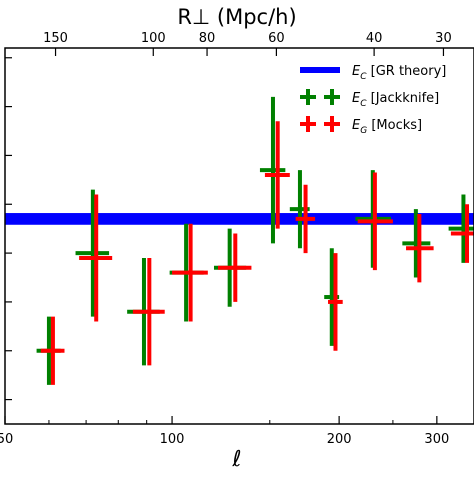  I want to click on top-tick-label-4: 40, so click(374, 38).